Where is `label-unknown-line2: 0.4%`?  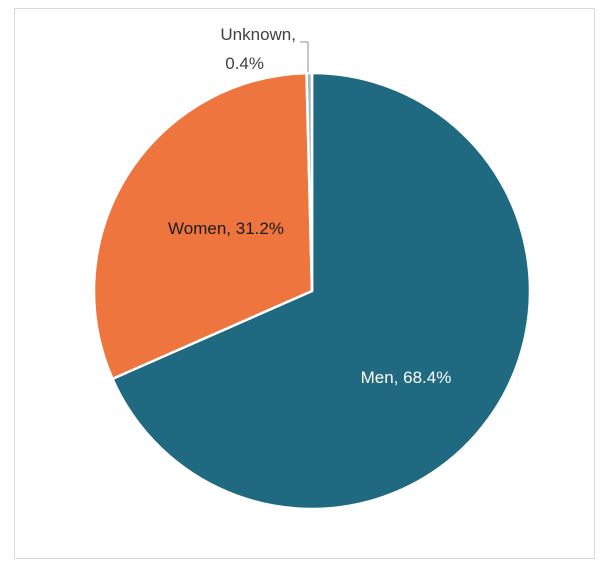
label-unknown-line2: 0.4% is located at coordinates (244, 63).